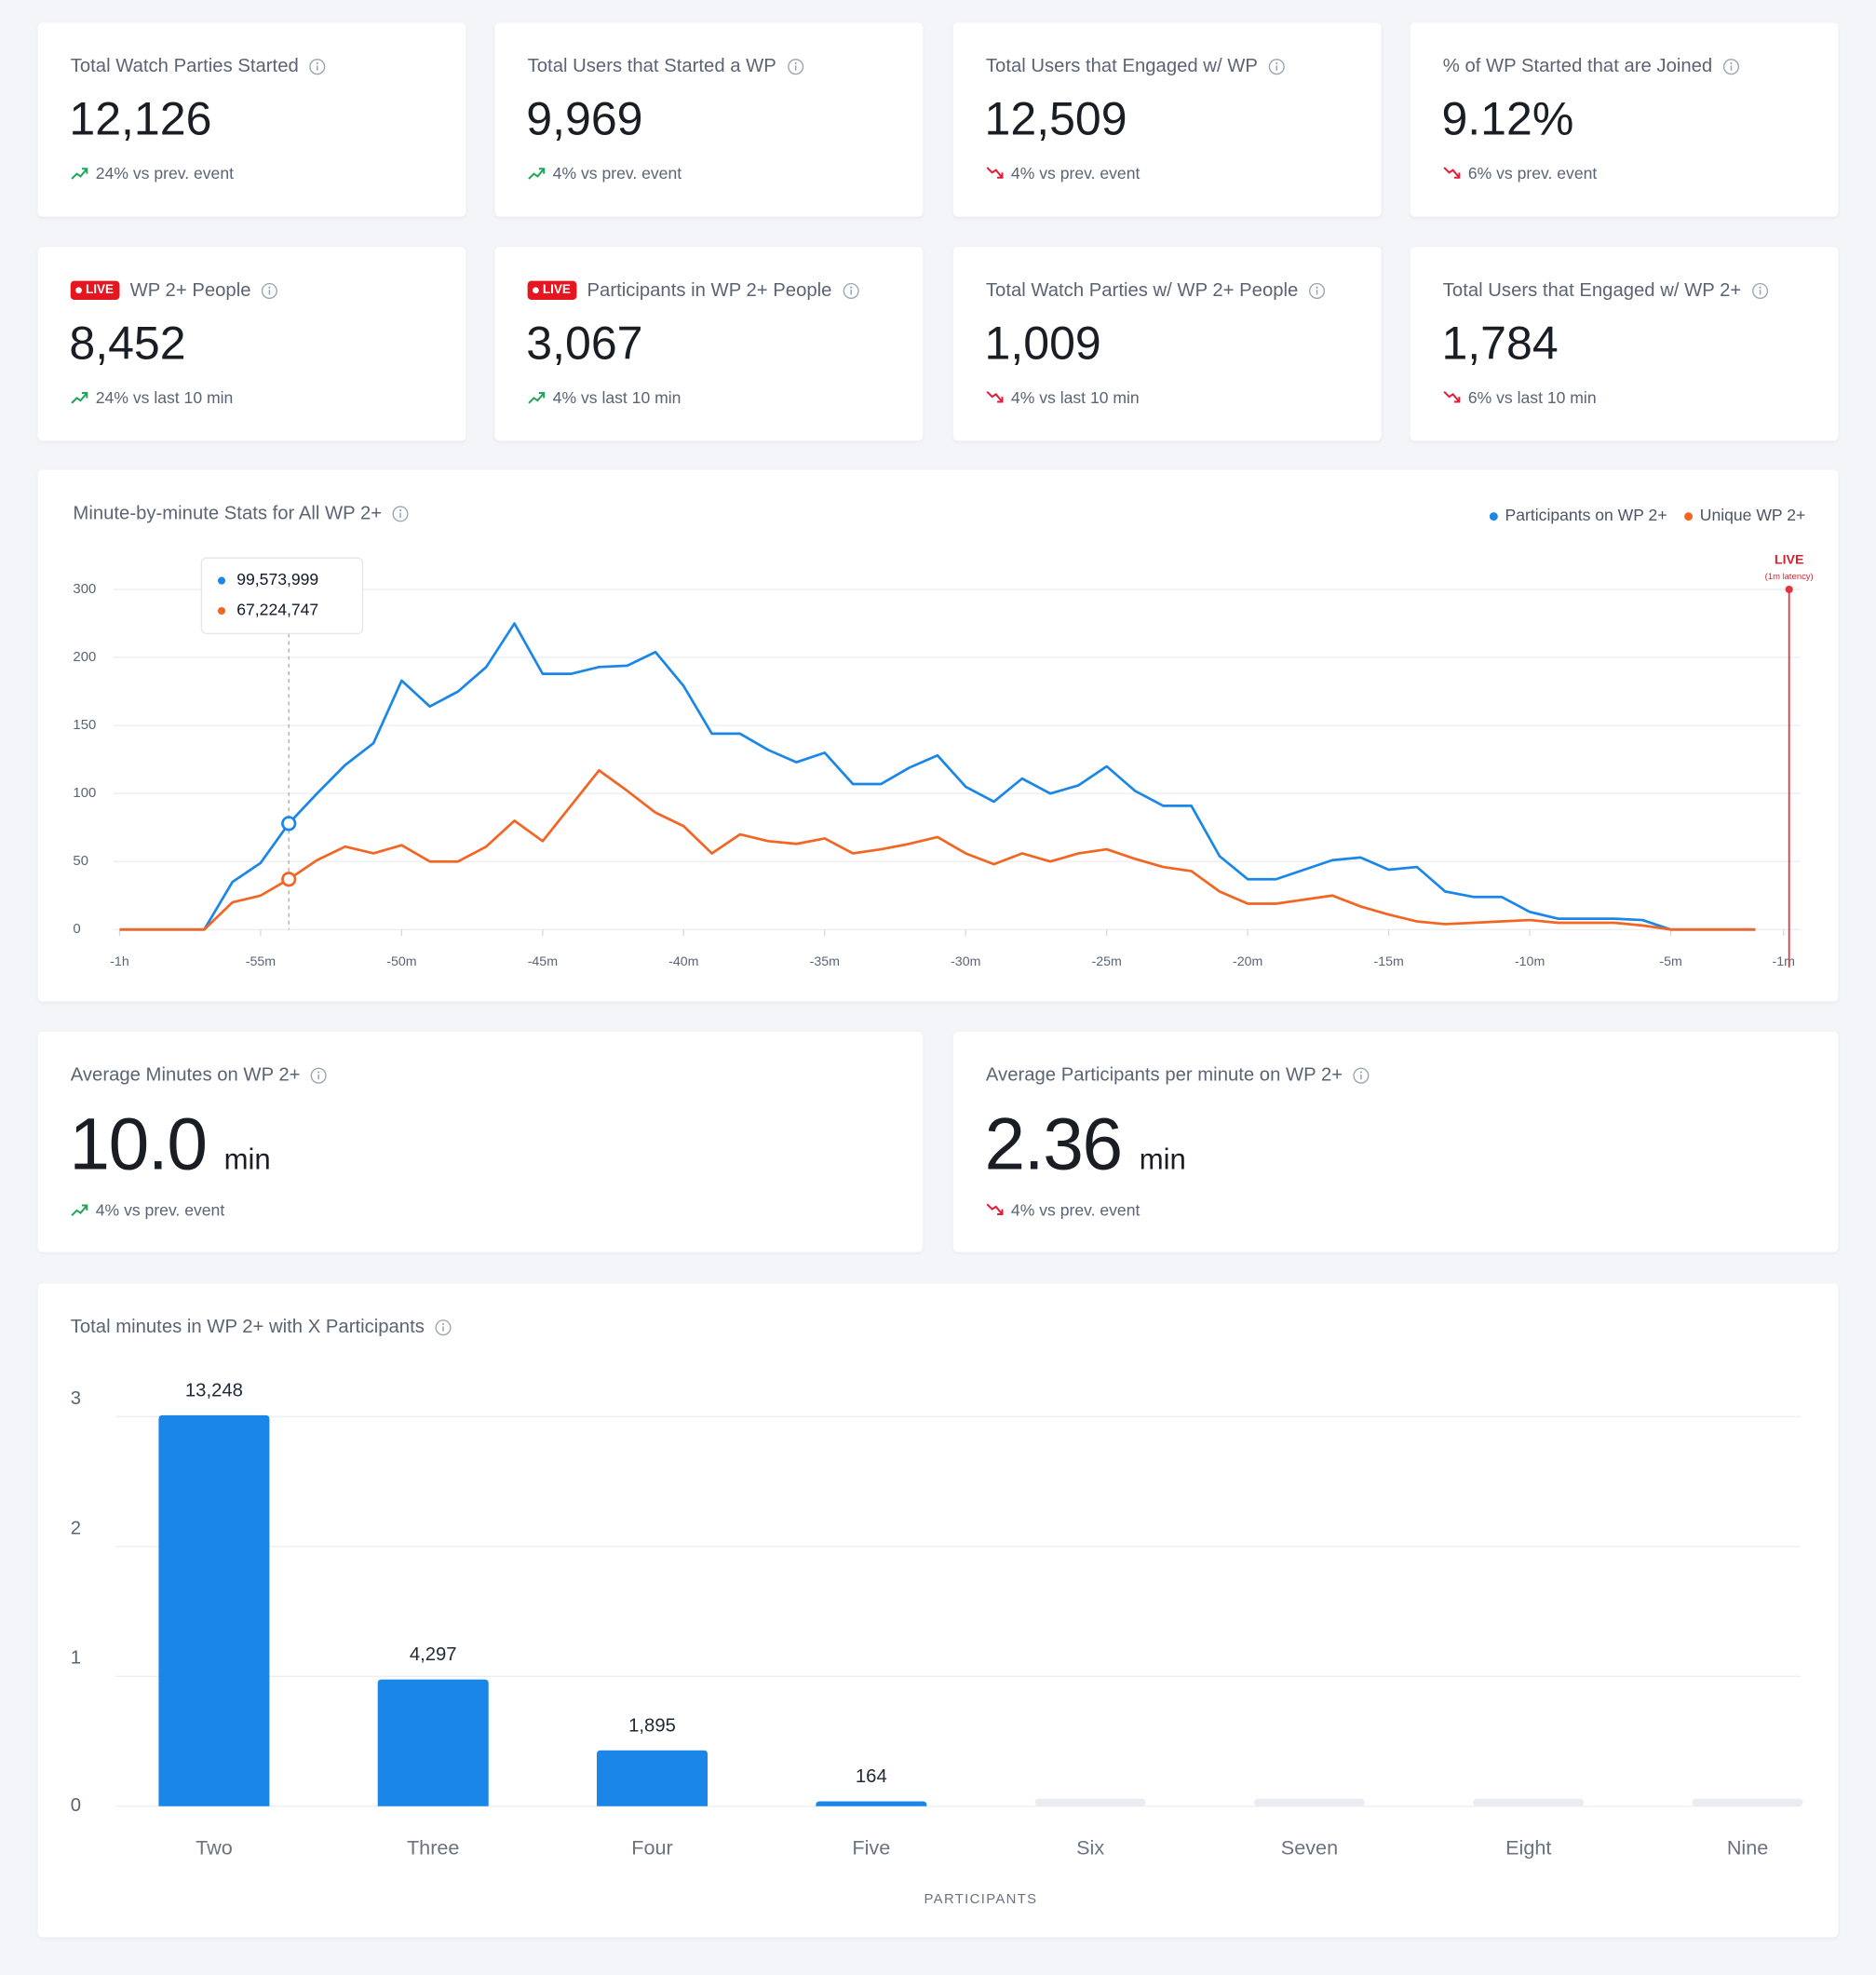 Image resolution: width=1876 pixels, height=1975 pixels. What do you see at coordinates (76, 1528) in the screenshot?
I see `y-tick-label: 2` at bounding box center [76, 1528].